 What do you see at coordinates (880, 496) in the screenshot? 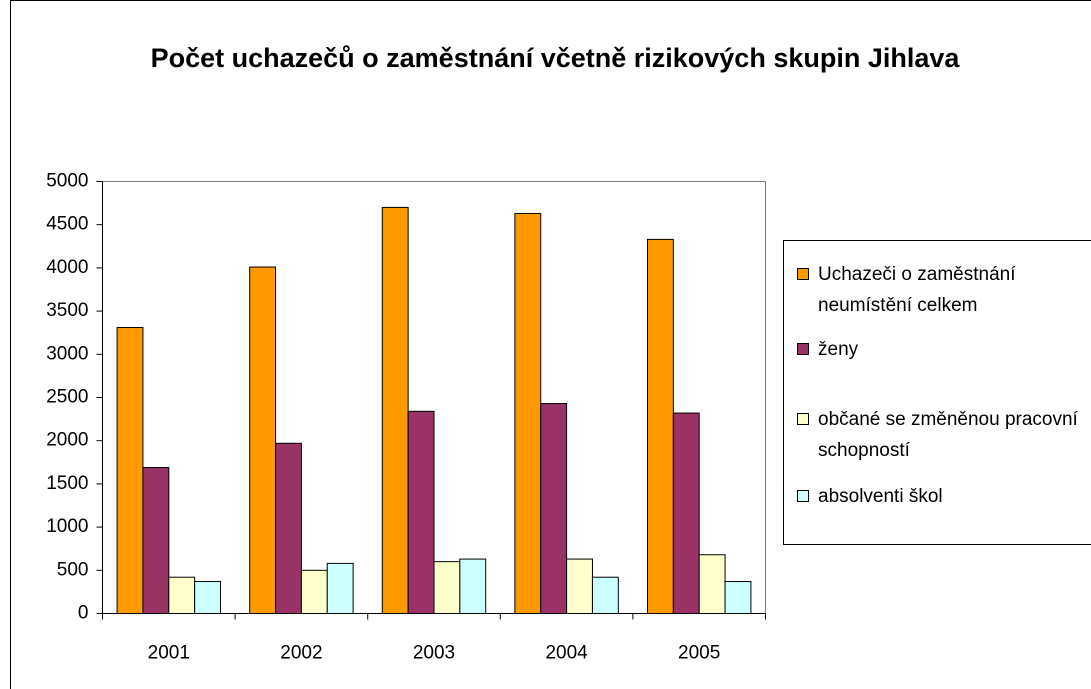
I see `legend-label: absolventi škol` at bounding box center [880, 496].